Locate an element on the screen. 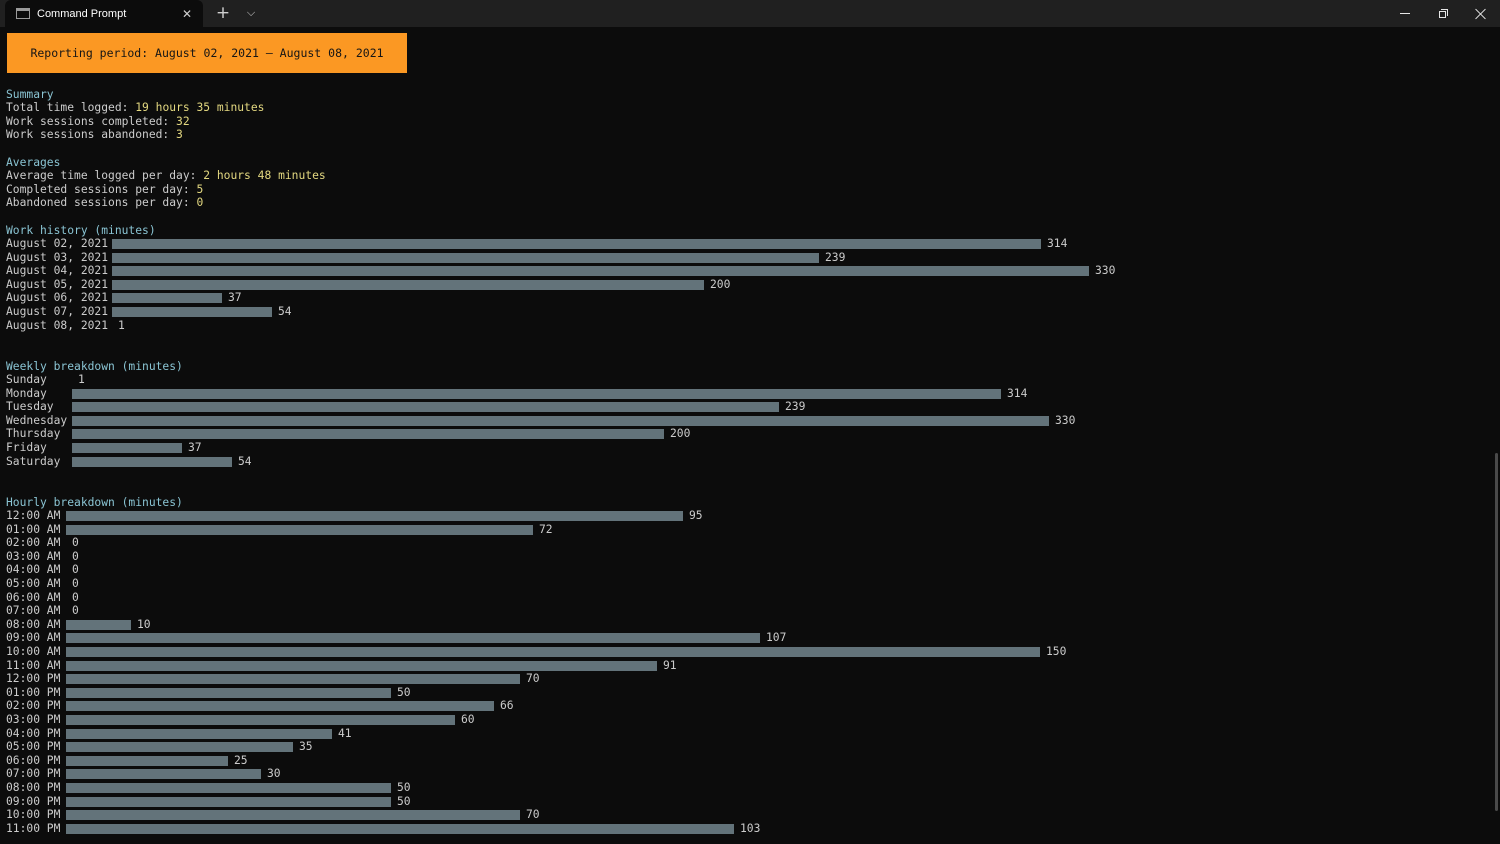  tab-dropdown-button: ⌵ is located at coordinates (251, 12).